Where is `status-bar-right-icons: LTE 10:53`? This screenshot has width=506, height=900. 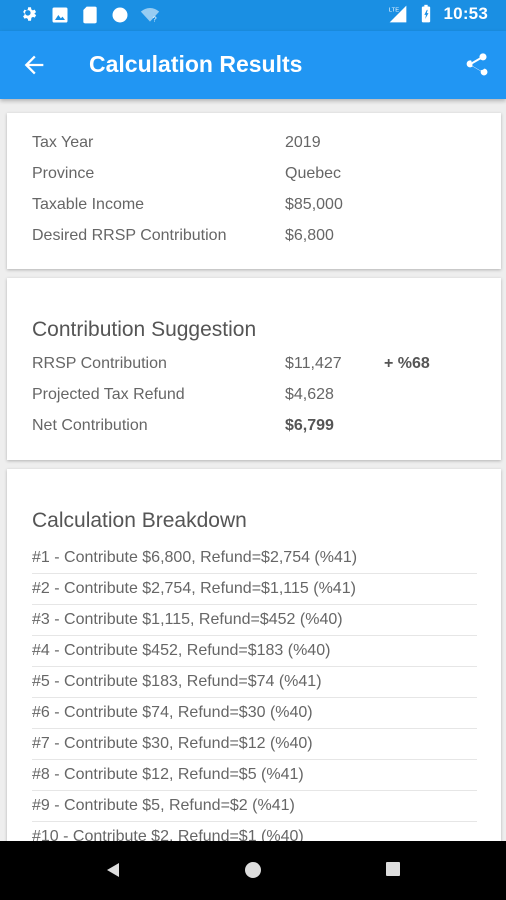 status-bar-right-icons: LTE 10:53 is located at coordinates (438, 14).